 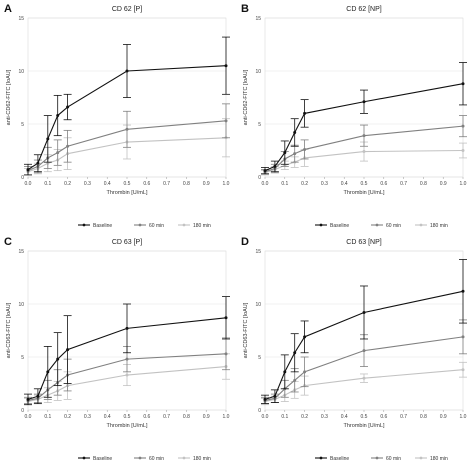 I want to click on panel-letter: A, so click(x=8, y=9).